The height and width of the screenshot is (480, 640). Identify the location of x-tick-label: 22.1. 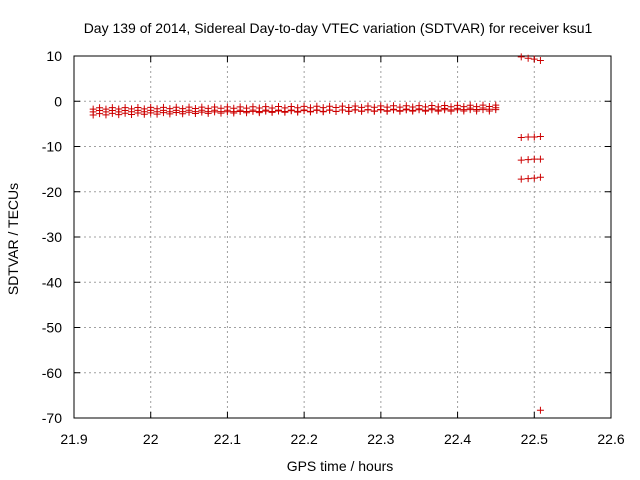
(227, 439).